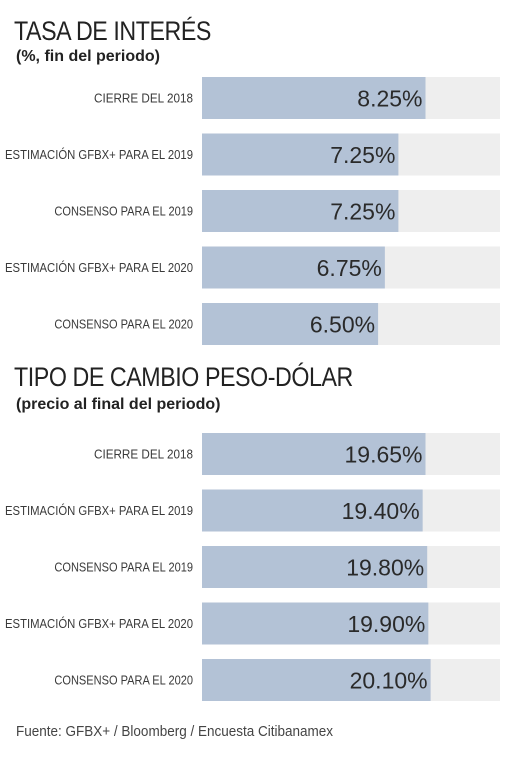 Image resolution: width=518 pixels, height=768 pixels. I want to click on value-label: 19.80%, so click(385, 568).